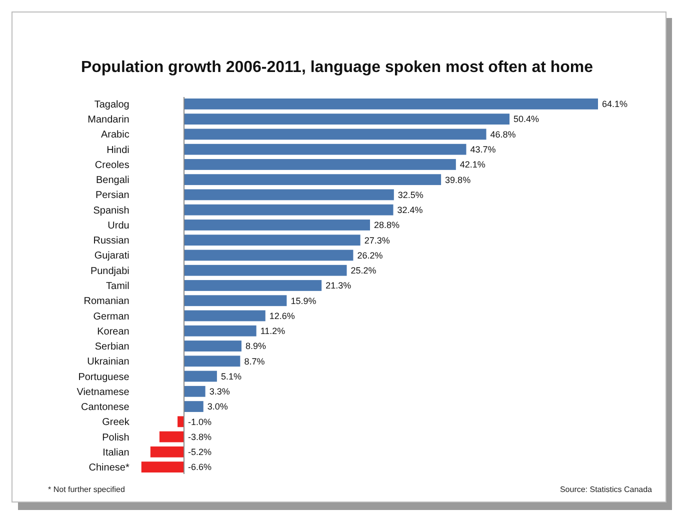 This screenshot has width=684, height=517. I want to click on y-tick-label: Vietnamese, so click(103, 392).